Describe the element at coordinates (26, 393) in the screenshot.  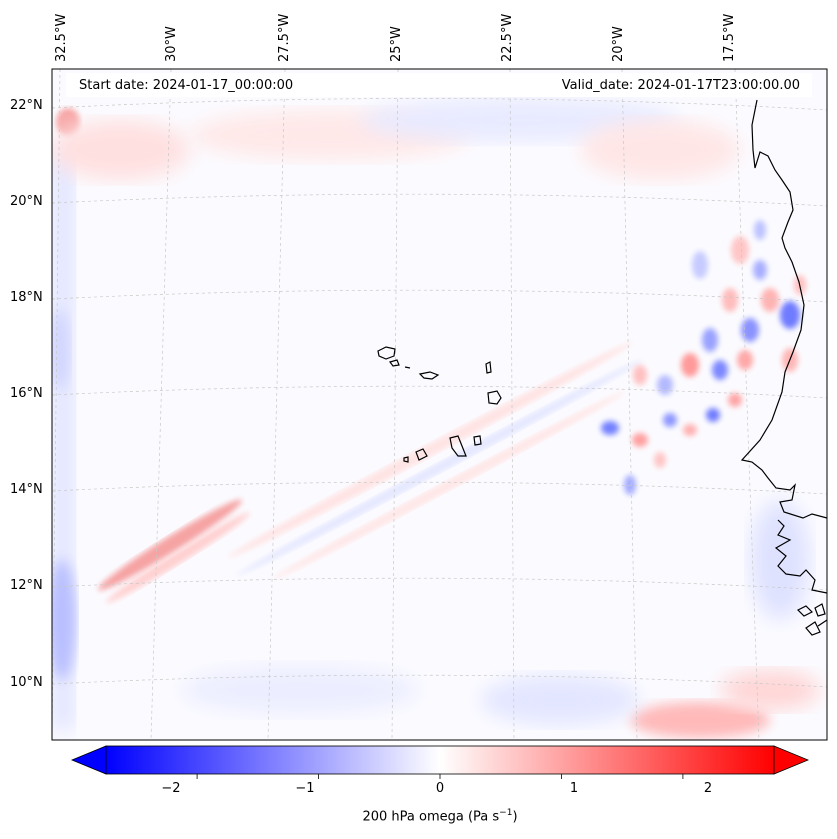
I see `lat-label: 16°N` at that location.